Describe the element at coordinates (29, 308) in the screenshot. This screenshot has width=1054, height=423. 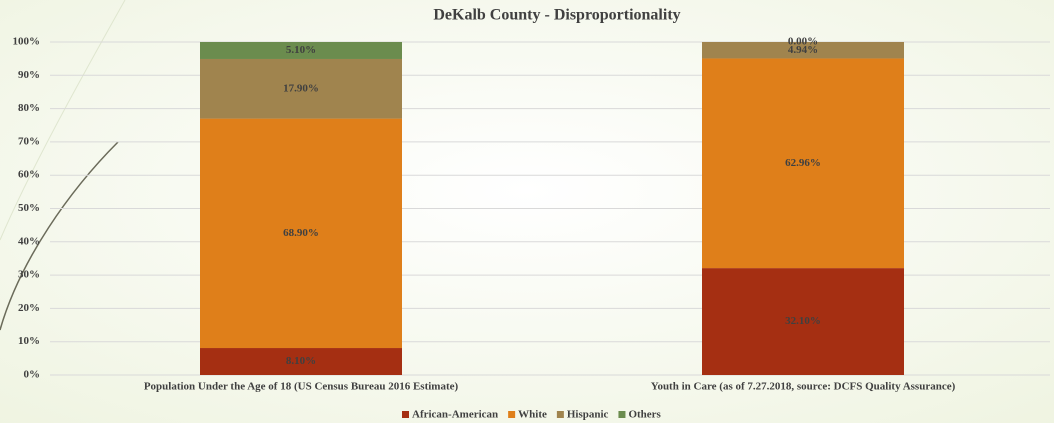
I see `y-tick-label: 20%` at that location.